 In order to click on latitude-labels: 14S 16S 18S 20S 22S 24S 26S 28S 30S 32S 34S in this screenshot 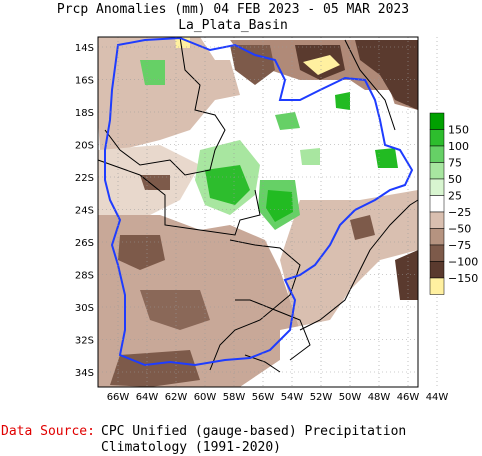, I will do `click(84, 211)`.